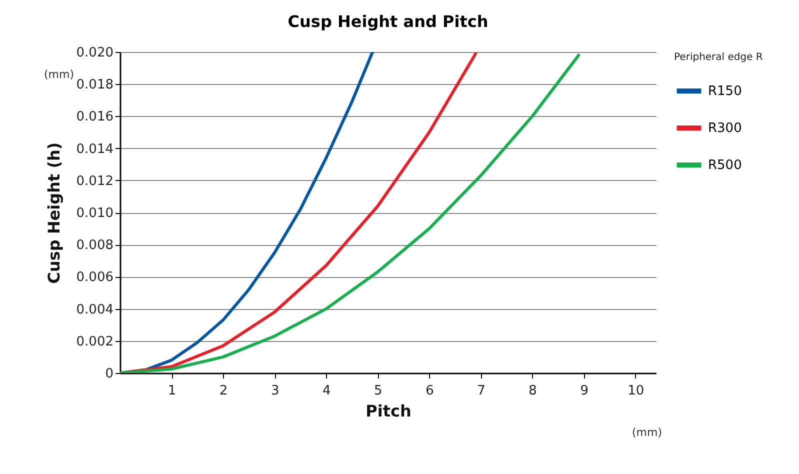 The image size is (799, 474). Describe the element at coordinates (95, 342) in the screenshot. I see `y-tick-label: 0.002` at that location.